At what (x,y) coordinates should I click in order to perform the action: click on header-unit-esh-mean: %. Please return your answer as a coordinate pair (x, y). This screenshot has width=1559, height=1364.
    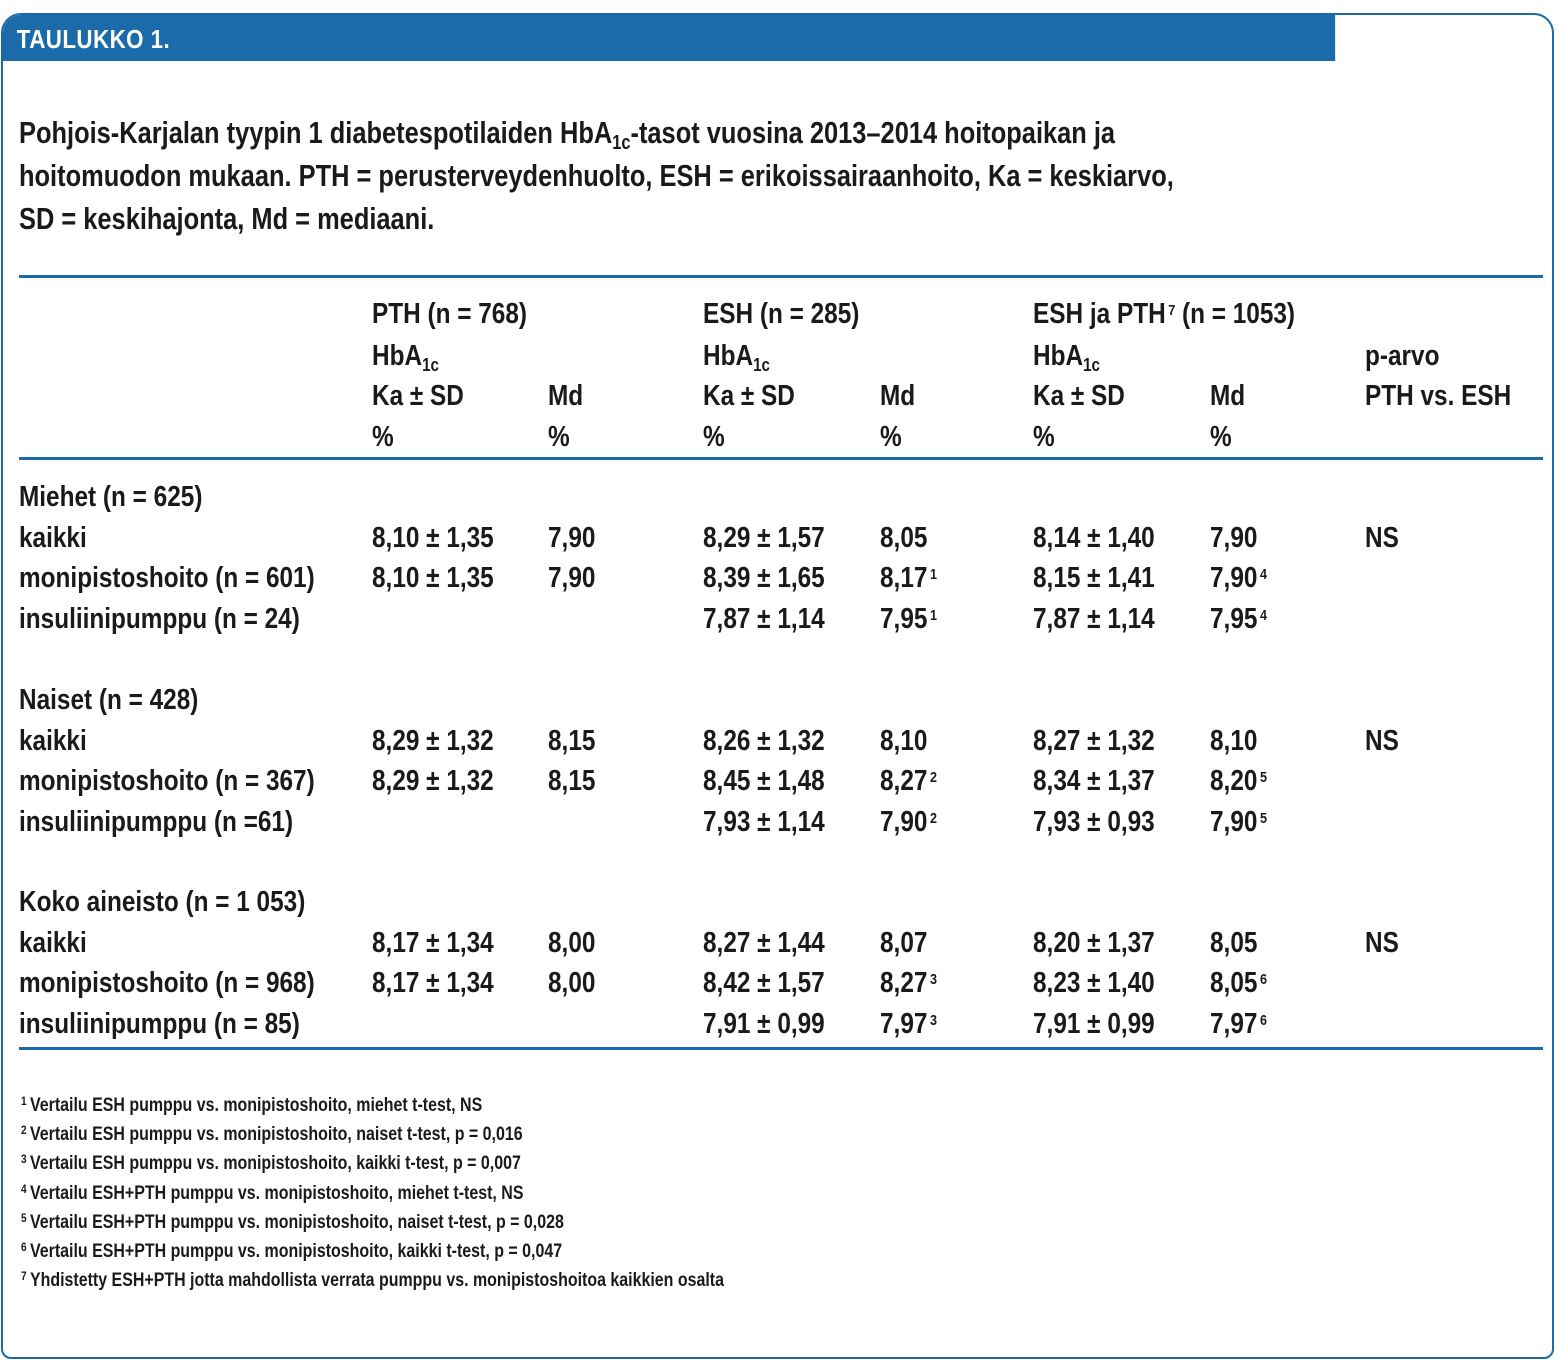
    Looking at the image, I should click on (714, 437).